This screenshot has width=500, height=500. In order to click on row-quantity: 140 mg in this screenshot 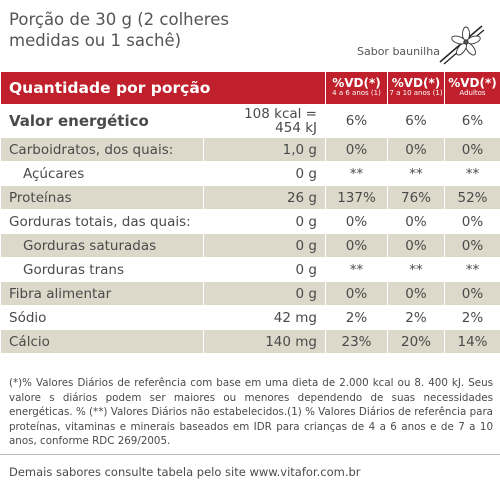, I will do `click(264, 341)`.